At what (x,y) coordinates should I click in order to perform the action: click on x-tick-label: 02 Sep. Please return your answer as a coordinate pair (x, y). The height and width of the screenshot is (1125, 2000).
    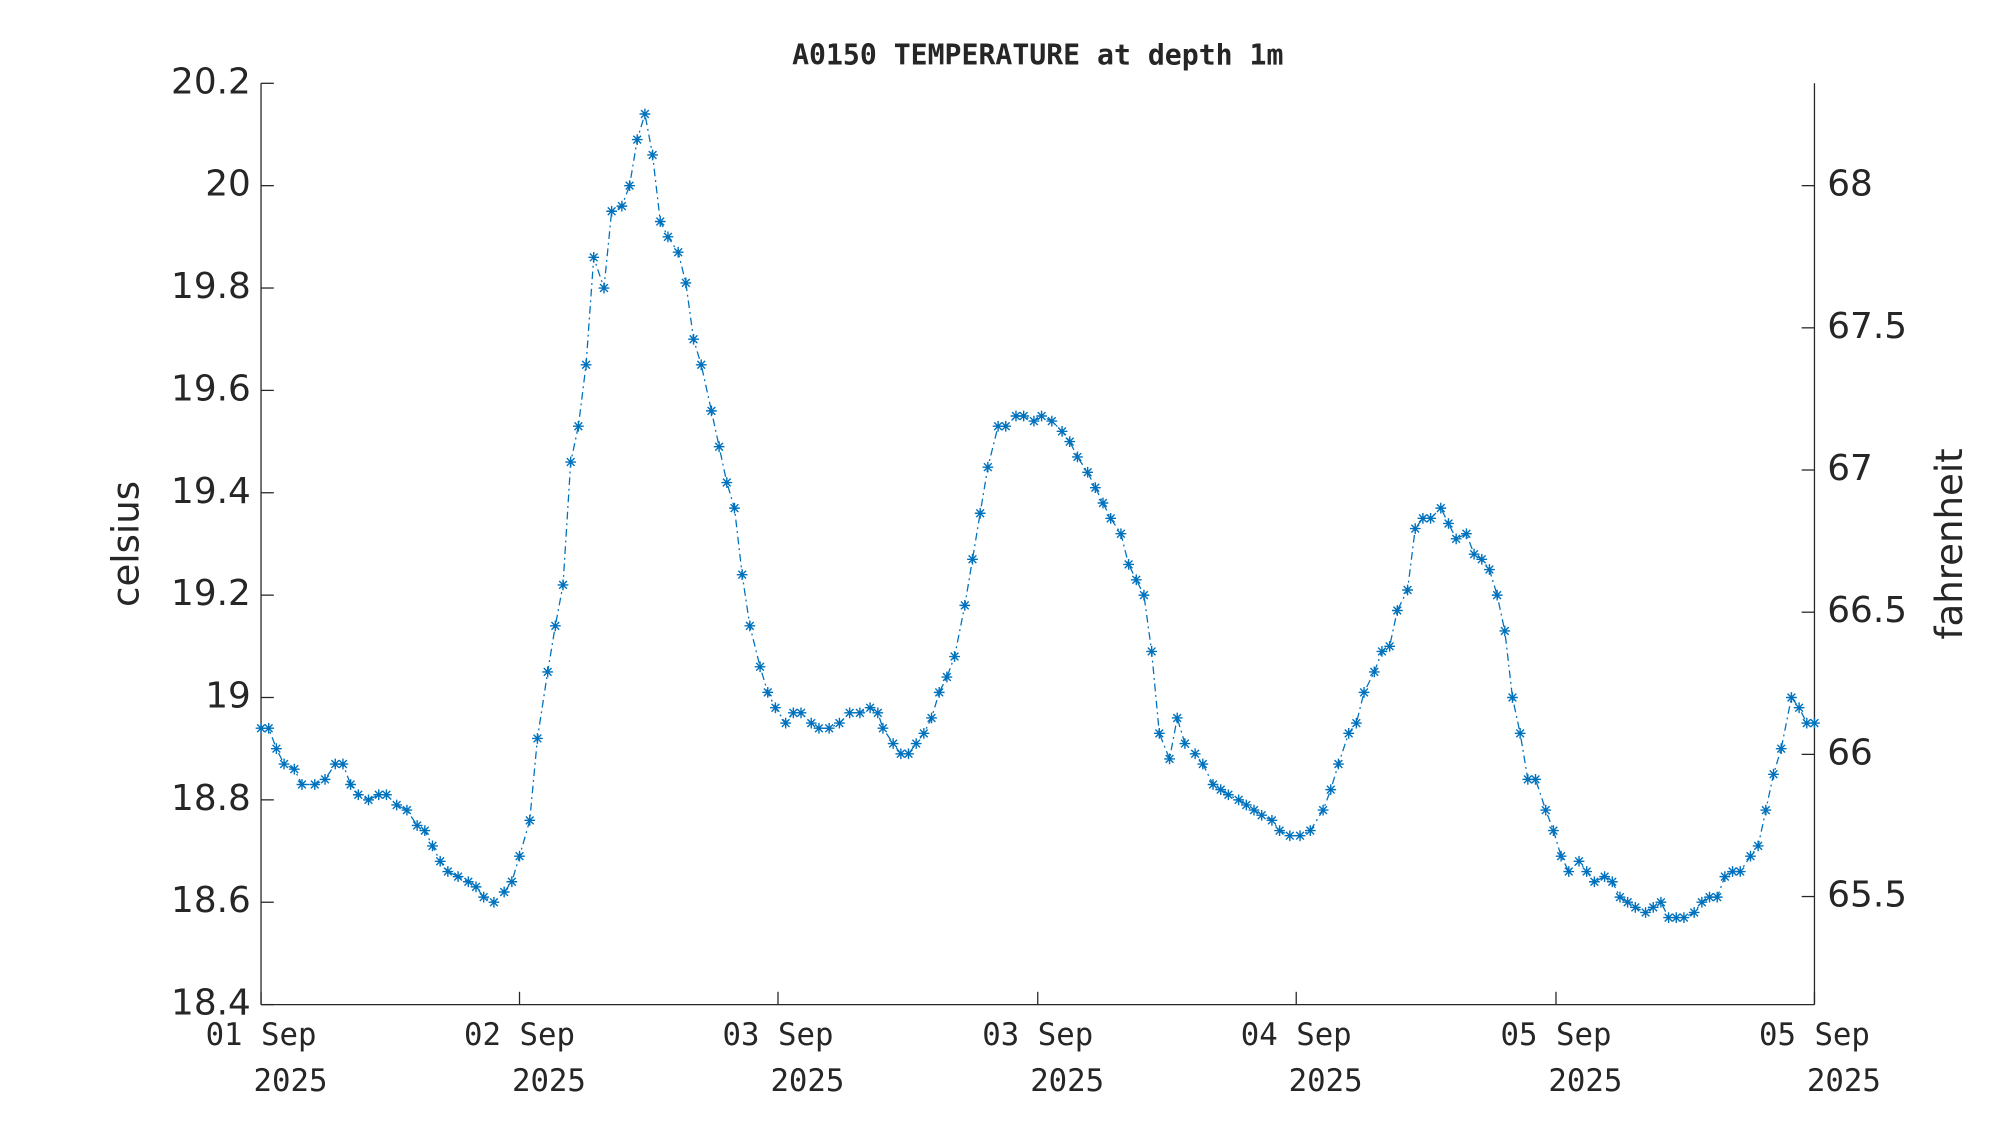
    Looking at the image, I should click on (519, 1035).